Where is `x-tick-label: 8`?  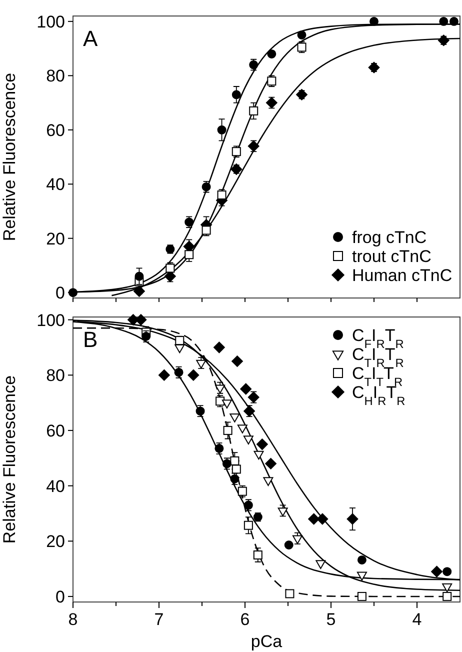 x-tick-label: 8 is located at coordinates (73, 619).